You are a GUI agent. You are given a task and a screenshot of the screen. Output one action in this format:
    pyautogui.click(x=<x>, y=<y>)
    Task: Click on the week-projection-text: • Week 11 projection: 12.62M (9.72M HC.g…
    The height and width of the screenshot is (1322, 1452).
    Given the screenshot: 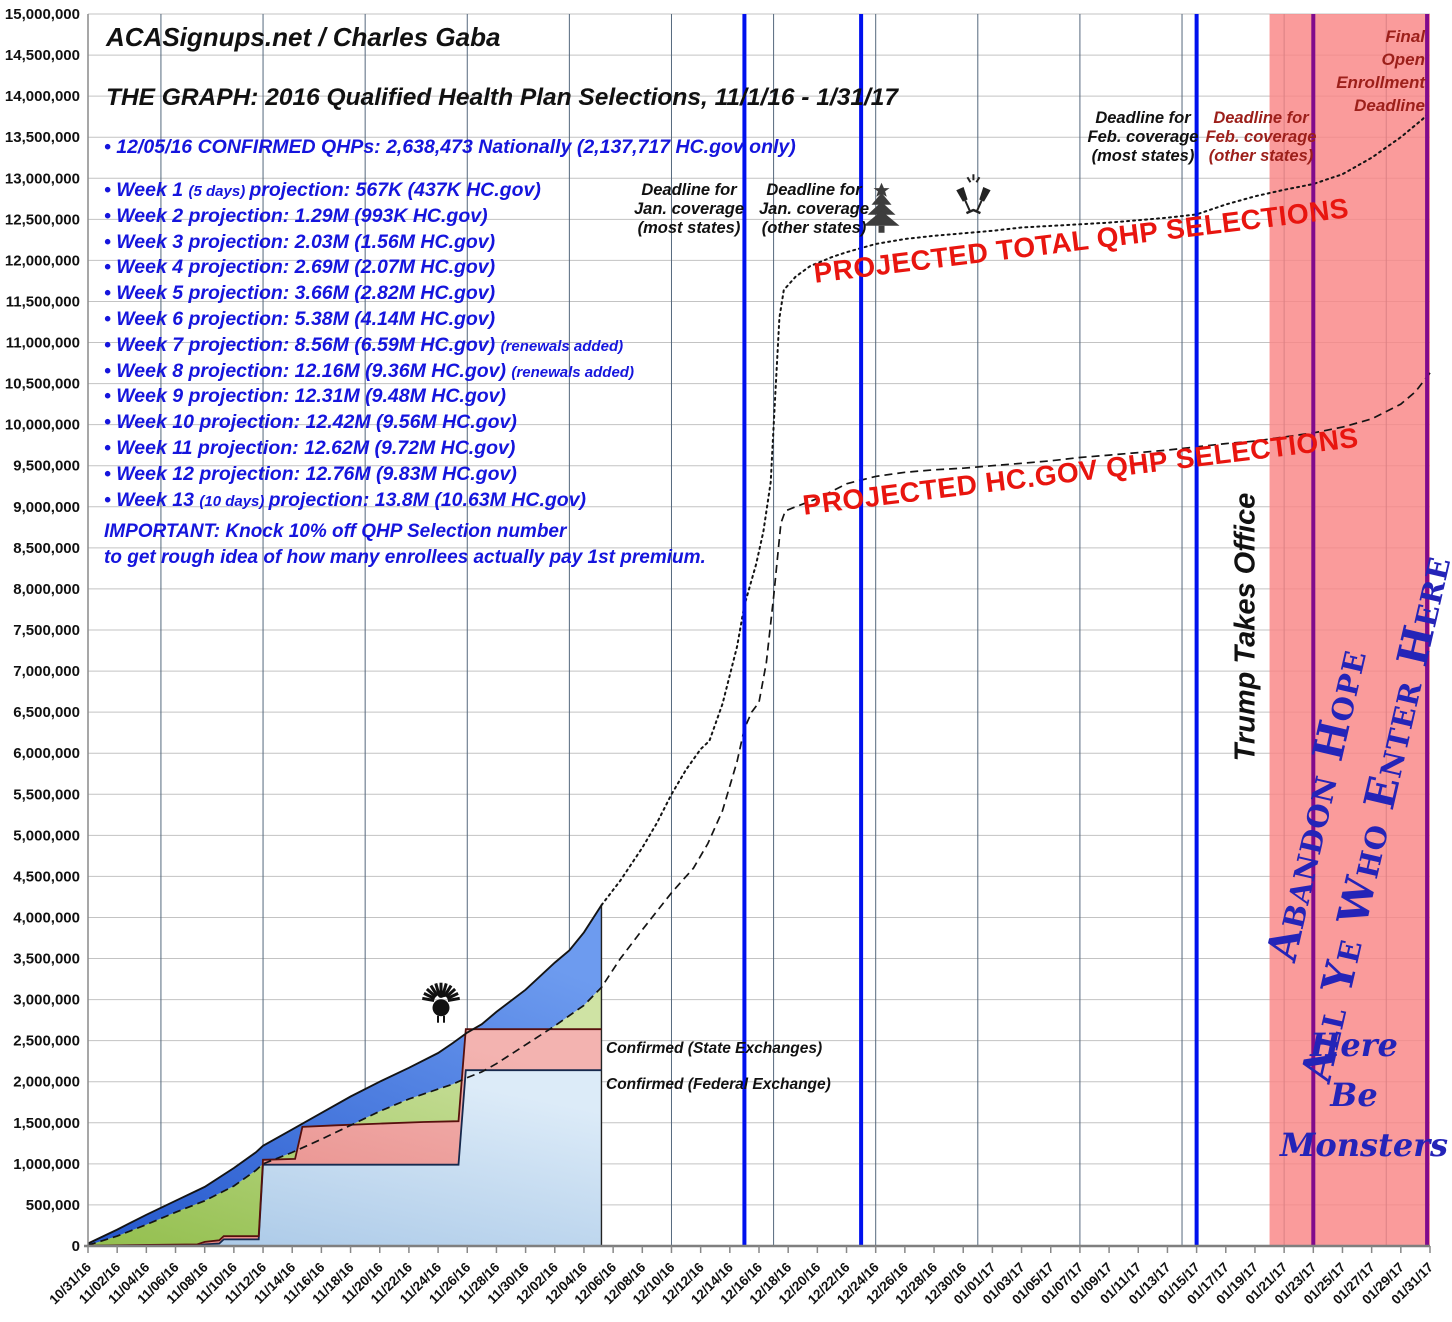 What is the action you would take?
    pyautogui.click(x=310, y=447)
    